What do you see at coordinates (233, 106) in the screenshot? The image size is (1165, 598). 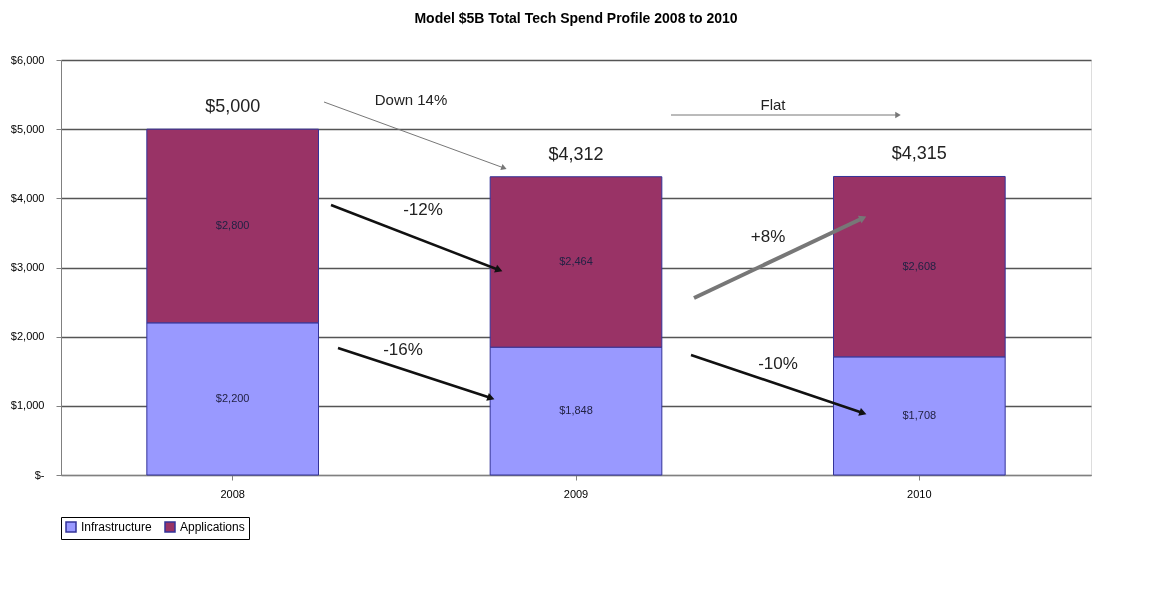 I see `total-label: $5,000` at bounding box center [233, 106].